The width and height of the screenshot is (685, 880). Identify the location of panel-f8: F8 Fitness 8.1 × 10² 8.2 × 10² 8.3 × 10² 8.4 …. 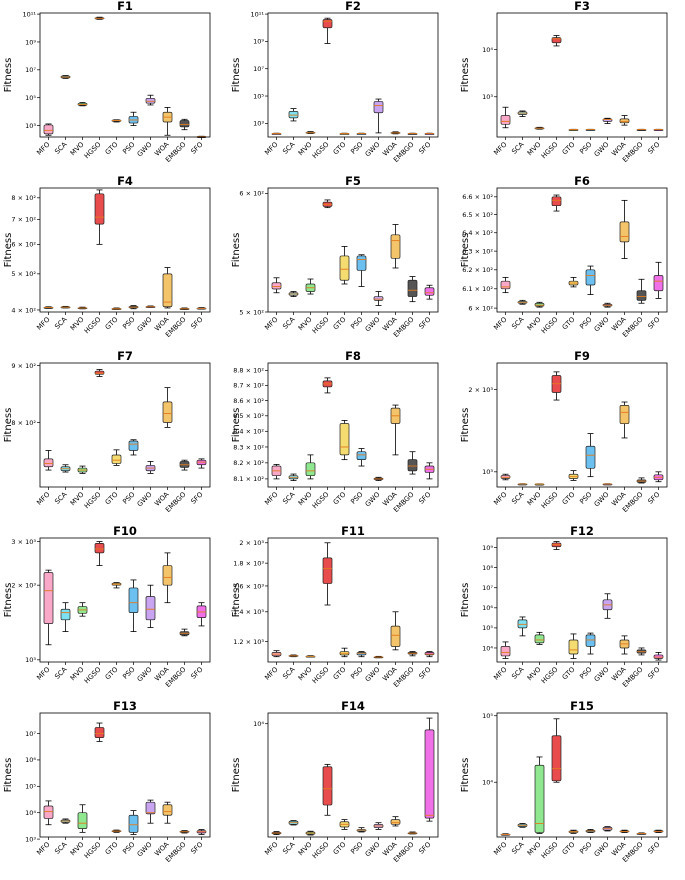
(335, 431).